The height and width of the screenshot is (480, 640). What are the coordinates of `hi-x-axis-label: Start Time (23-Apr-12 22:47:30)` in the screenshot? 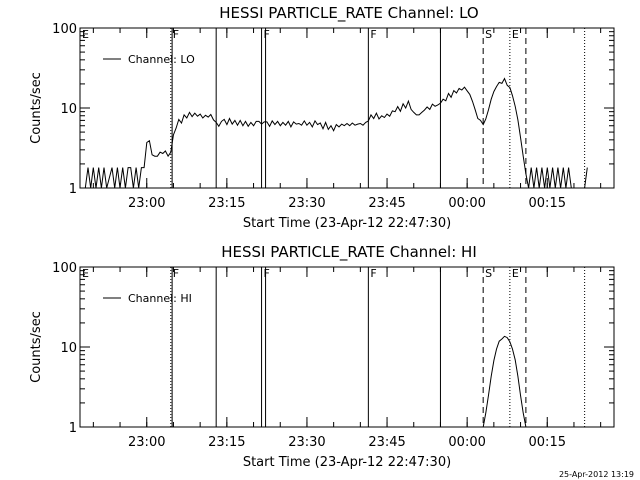 It's located at (347, 462).